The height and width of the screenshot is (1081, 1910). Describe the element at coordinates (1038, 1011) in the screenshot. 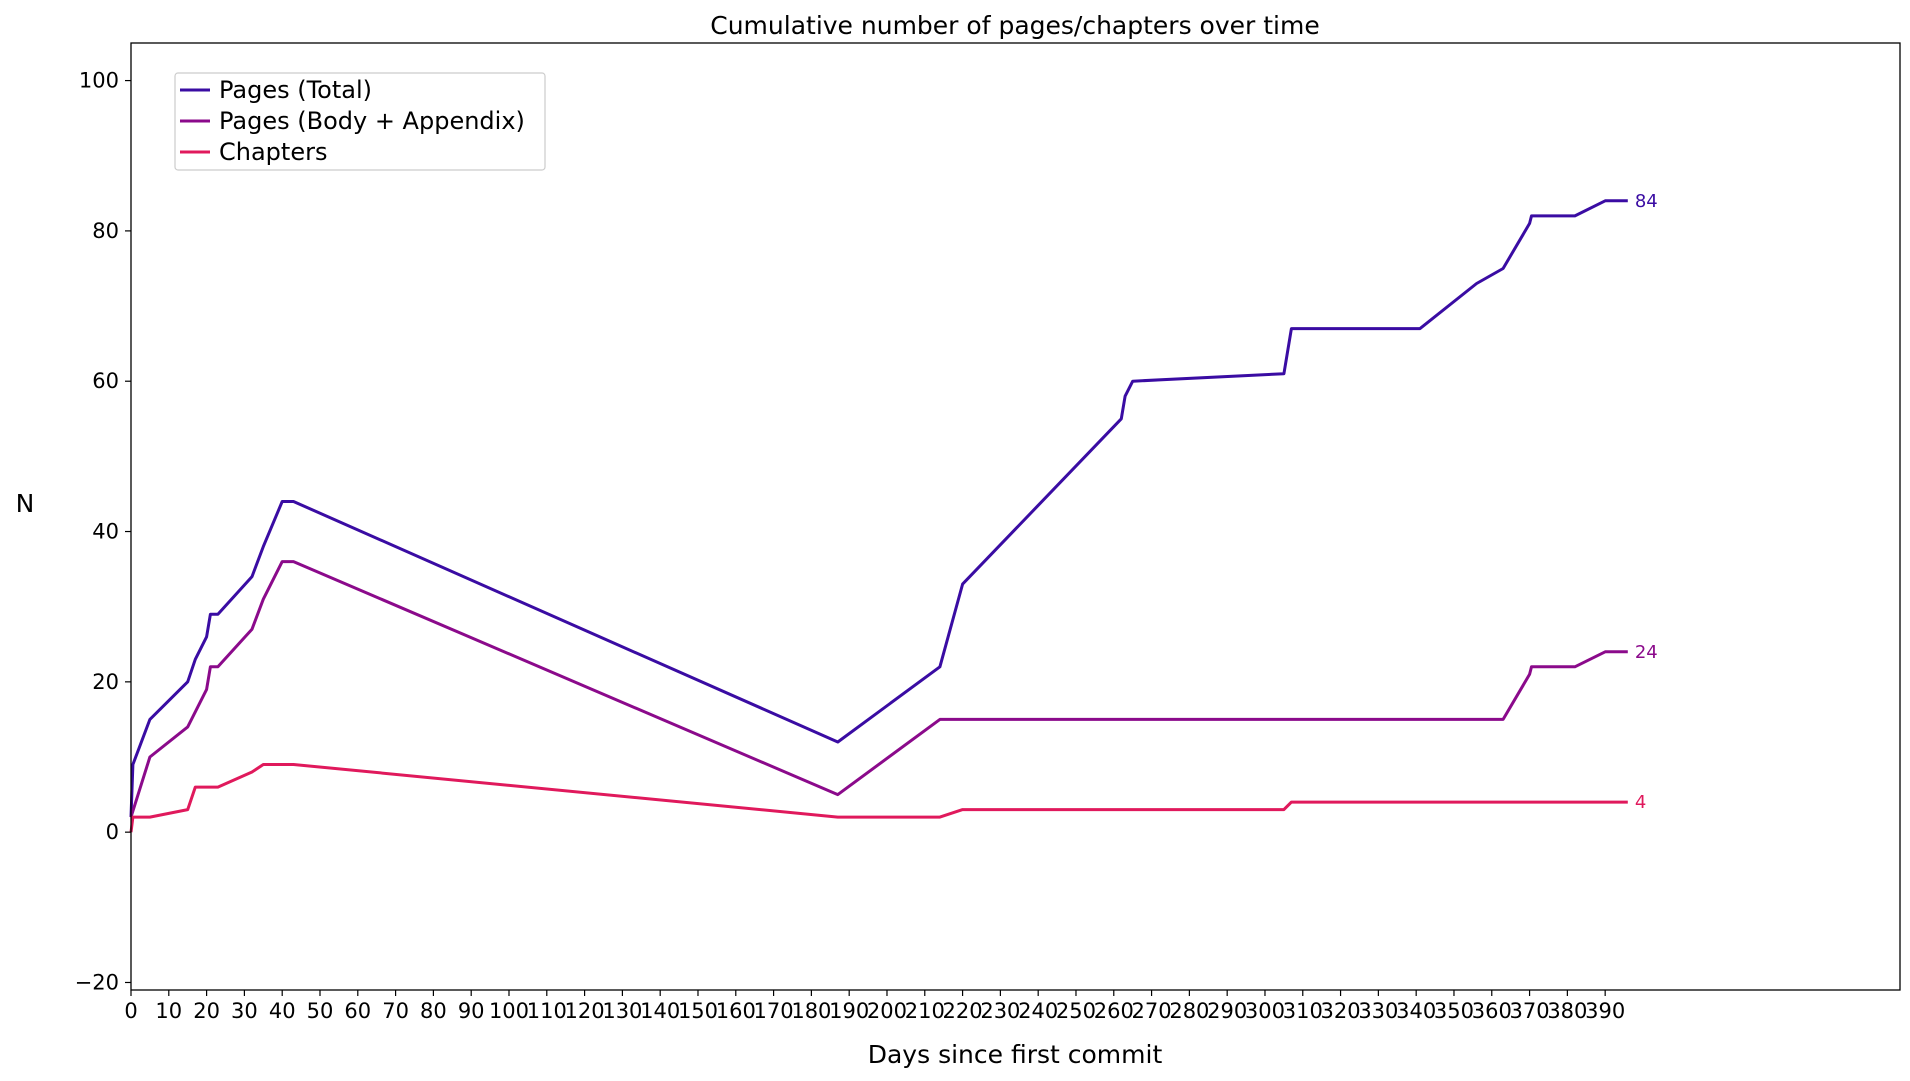

I see `x-tick-label: 240` at that location.